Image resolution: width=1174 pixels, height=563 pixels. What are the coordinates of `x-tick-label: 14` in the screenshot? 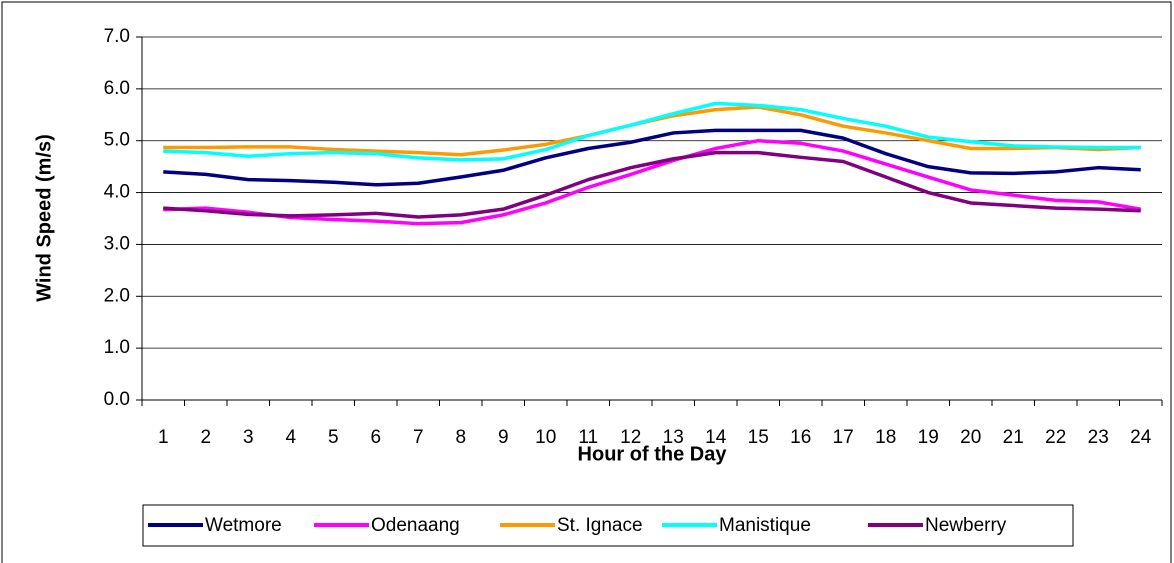 It's located at (716, 437).